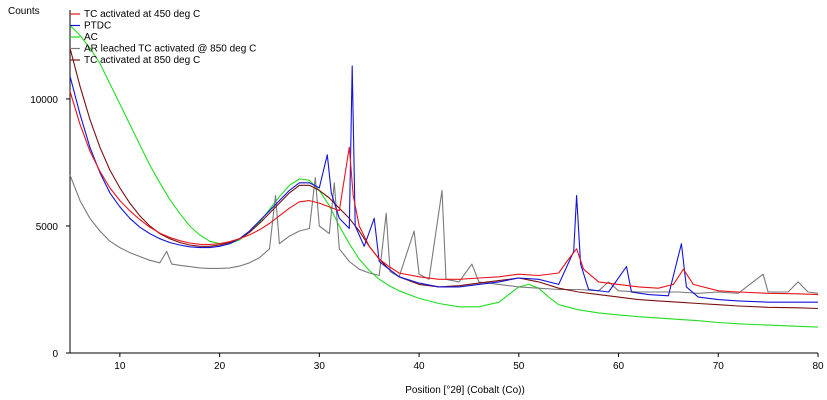 The image size is (827, 400). What do you see at coordinates (55, 354) in the screenshot?
I see `y-tick-label: 0` at bounding box center [55, 354].